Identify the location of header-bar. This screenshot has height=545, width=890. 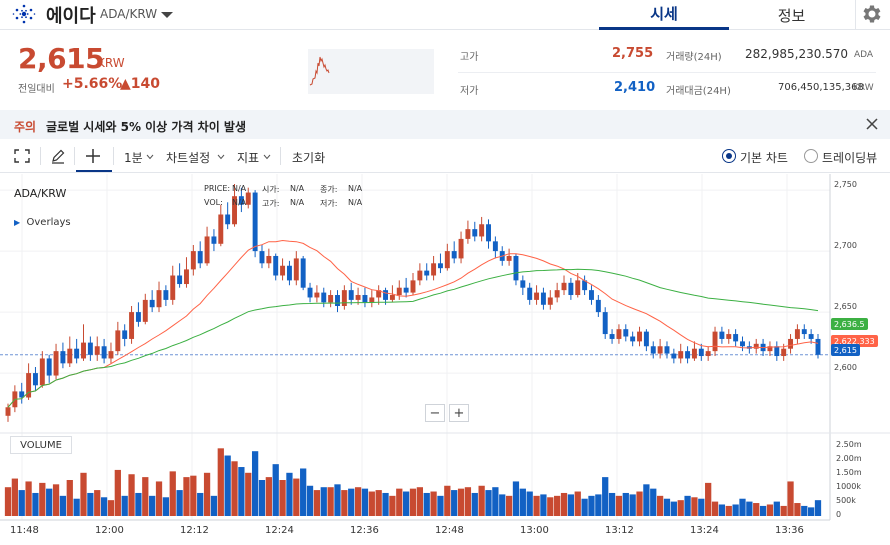
(445, 15).